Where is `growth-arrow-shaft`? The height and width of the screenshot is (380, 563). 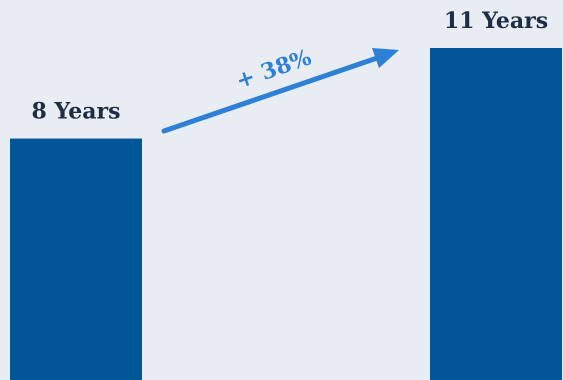
growth-arrow-shaft is located at coordinates (272, 94).